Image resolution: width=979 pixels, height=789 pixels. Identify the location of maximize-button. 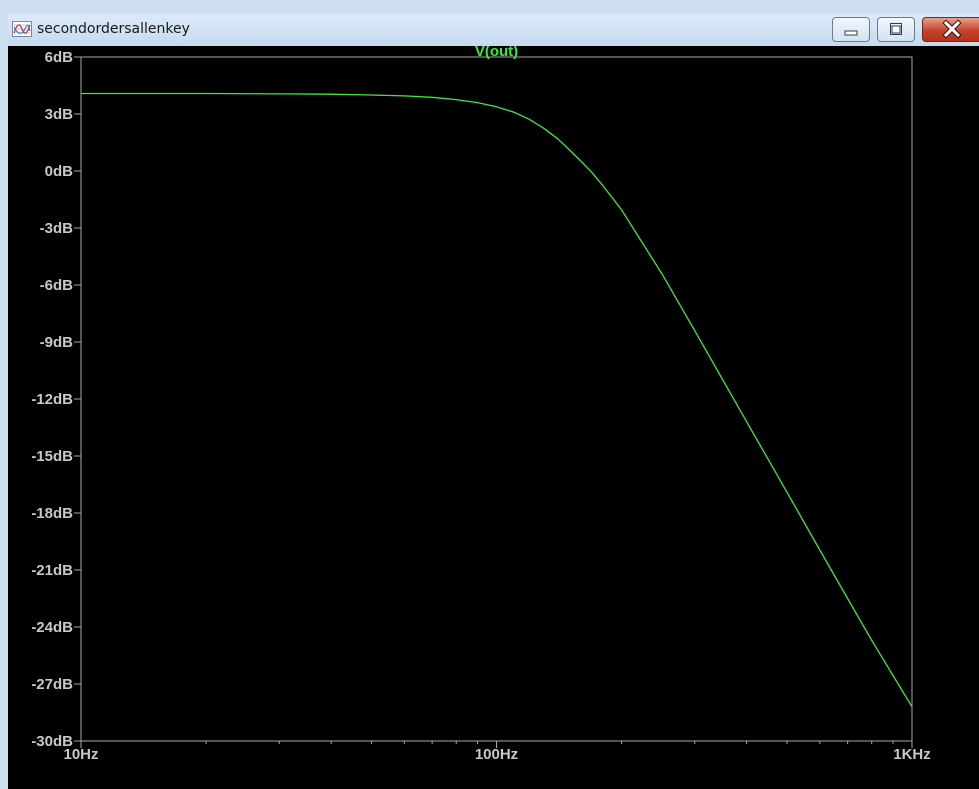
(896, 29).